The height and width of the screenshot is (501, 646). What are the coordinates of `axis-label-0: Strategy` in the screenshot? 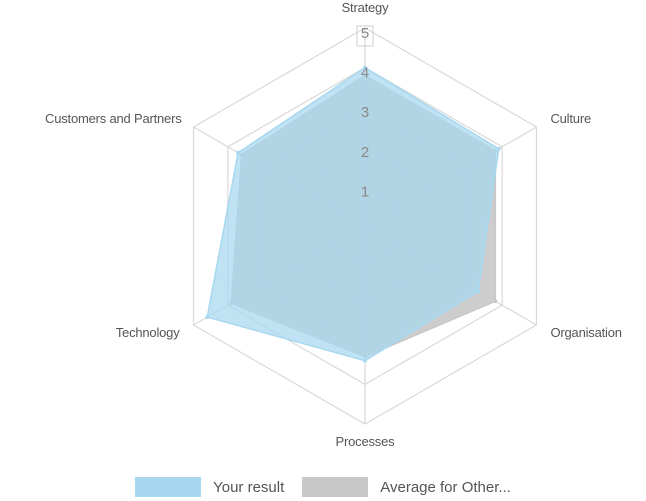 It's located at (366, 7).